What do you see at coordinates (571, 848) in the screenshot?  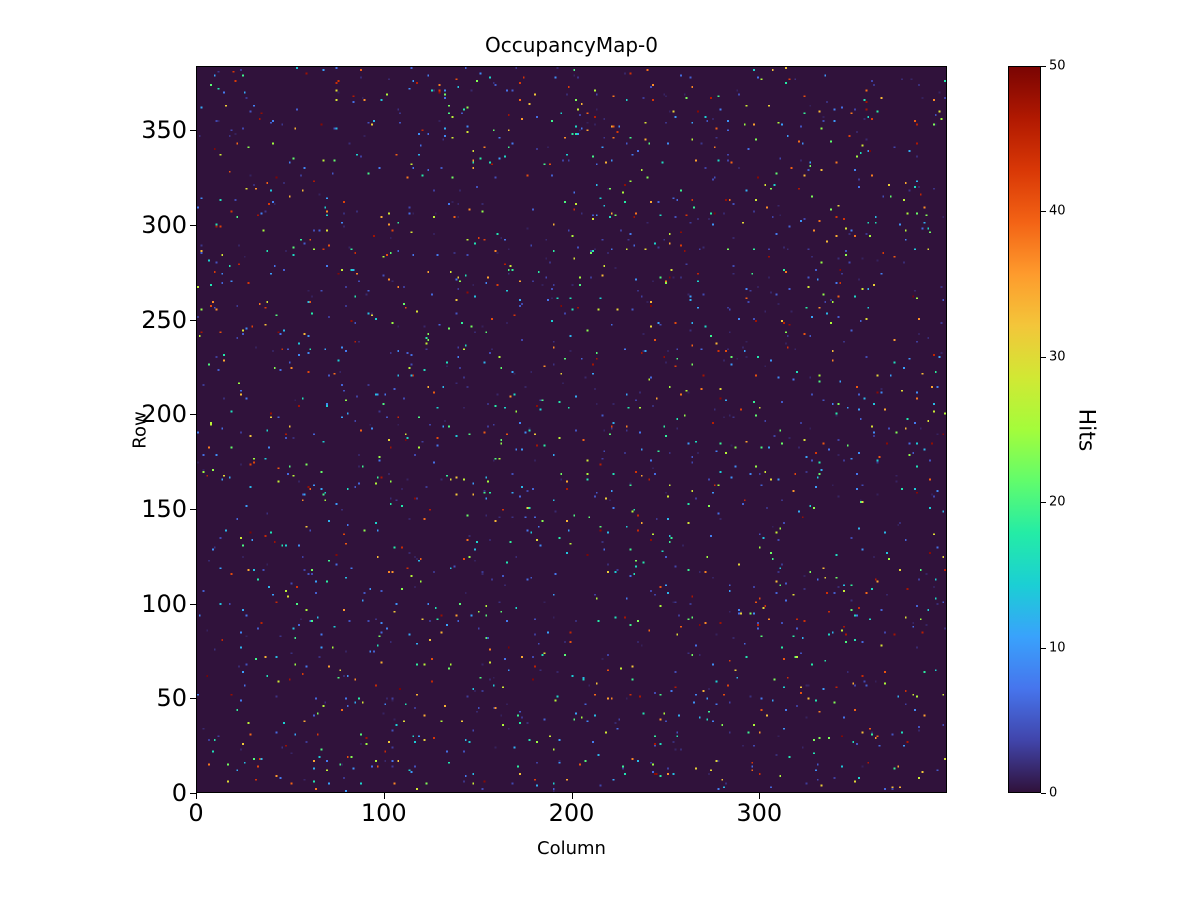 I see `x-axis-label: Column` at bounding box center [571, 848].